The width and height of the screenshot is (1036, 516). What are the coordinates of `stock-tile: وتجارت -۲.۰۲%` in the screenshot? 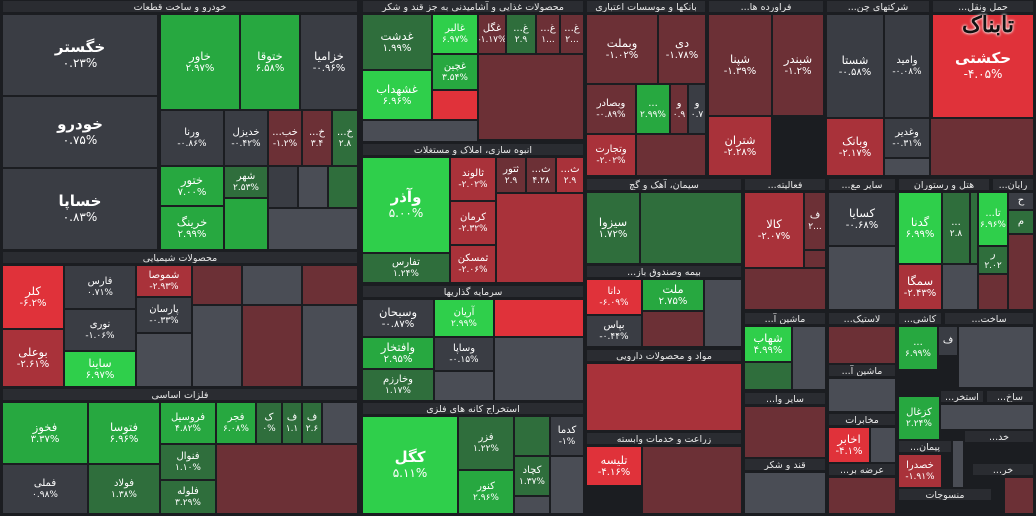 It's located at (611, 155).